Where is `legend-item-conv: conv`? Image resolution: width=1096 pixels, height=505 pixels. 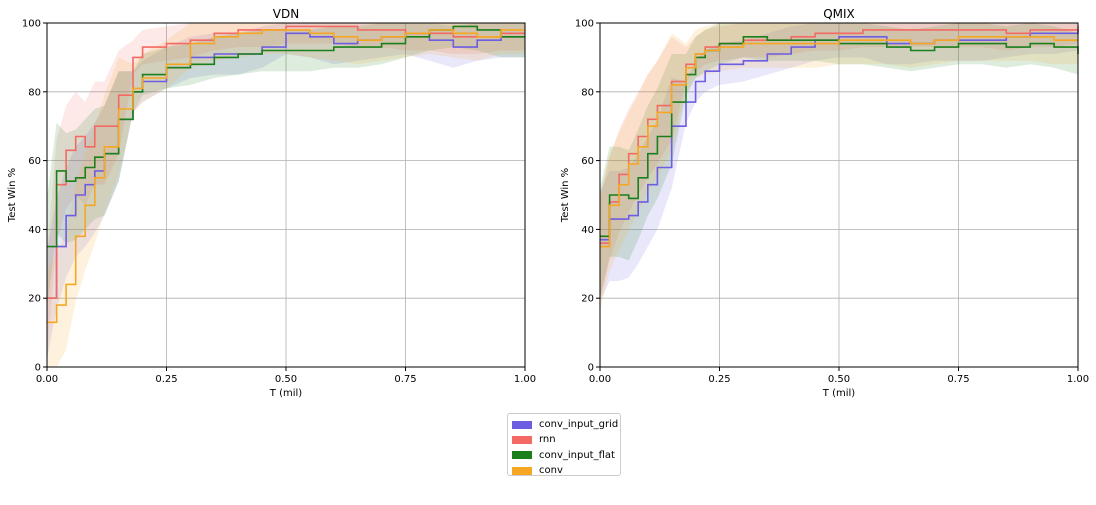 legend-item-conv: conv is located at coordinates (566, 470).